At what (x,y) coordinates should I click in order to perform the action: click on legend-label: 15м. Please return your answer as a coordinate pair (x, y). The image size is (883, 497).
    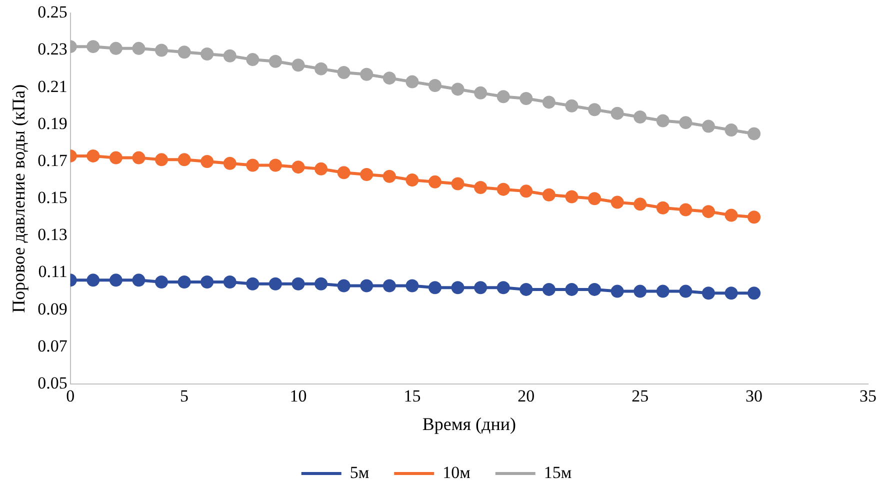
    Looking at the image, I should click on (558, 472).